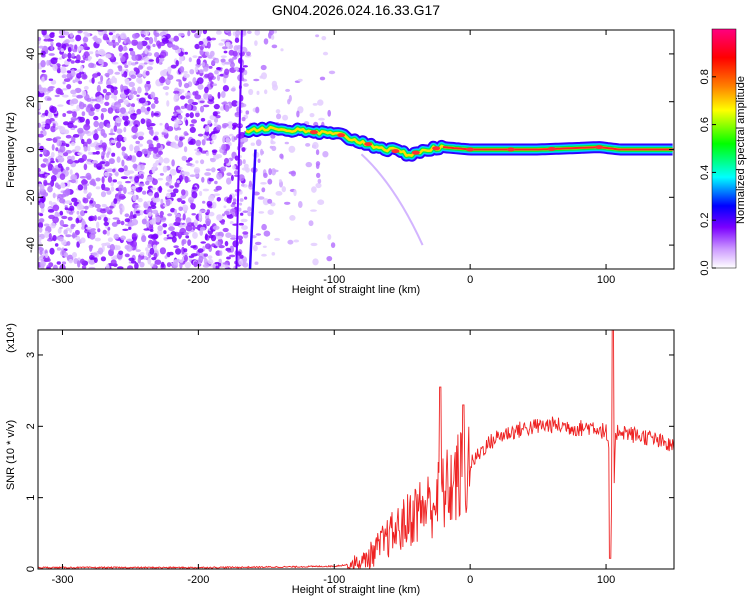 The image size is (750, 600). Describe the element at coordinates (31, 197) in the screenshot. I see `y-tick-label: -20` at that location.